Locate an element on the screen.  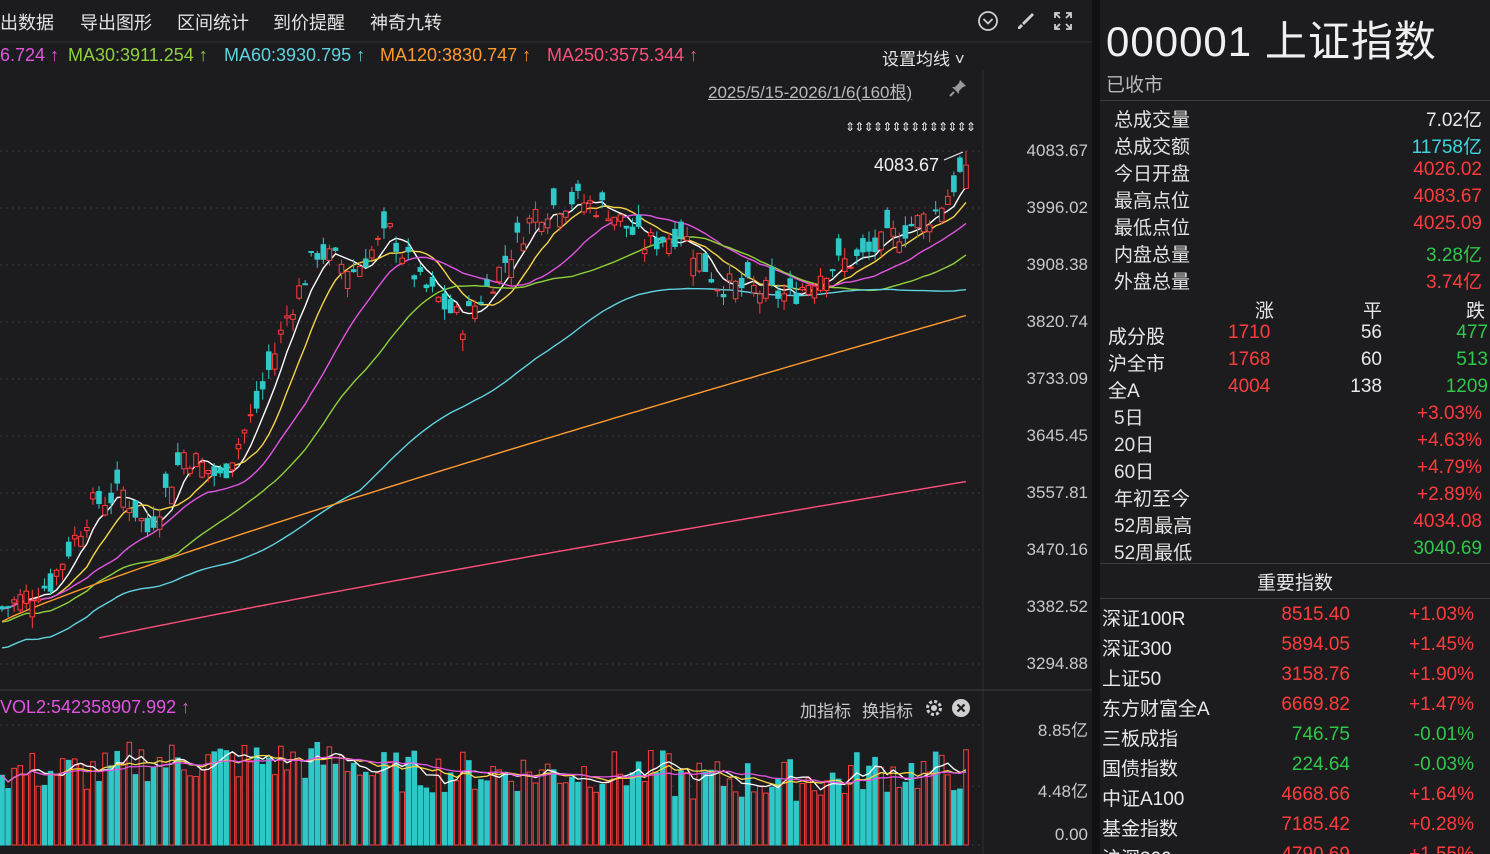
set-ma-button: 设置均线 ˅ is located at coordinates (923, 59).